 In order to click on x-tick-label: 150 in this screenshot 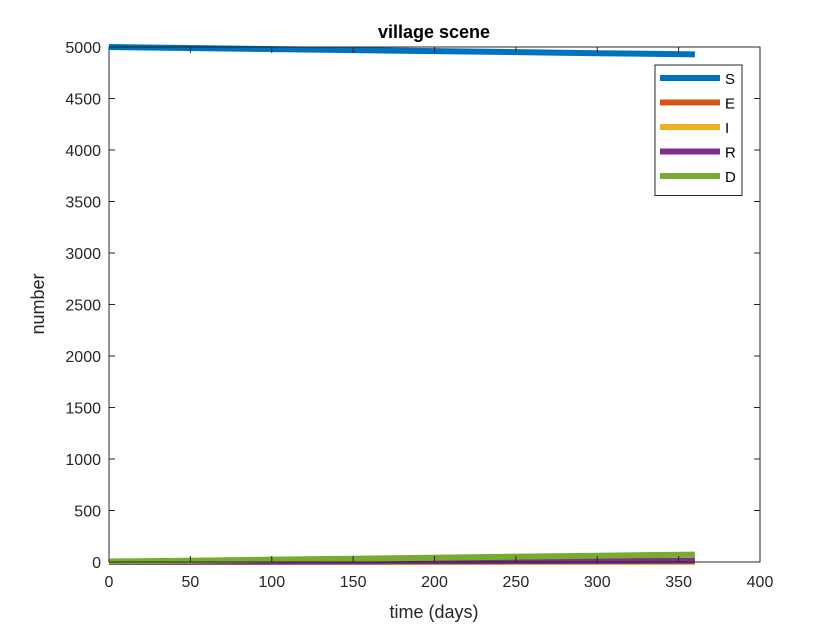, I will do `click(353, 582)`.